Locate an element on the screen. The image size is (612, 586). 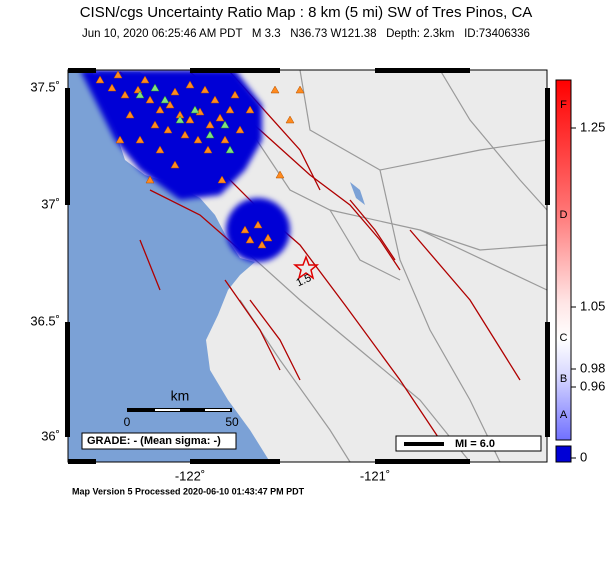
lat-label: 37˚ is located at coordinates (50, 203).